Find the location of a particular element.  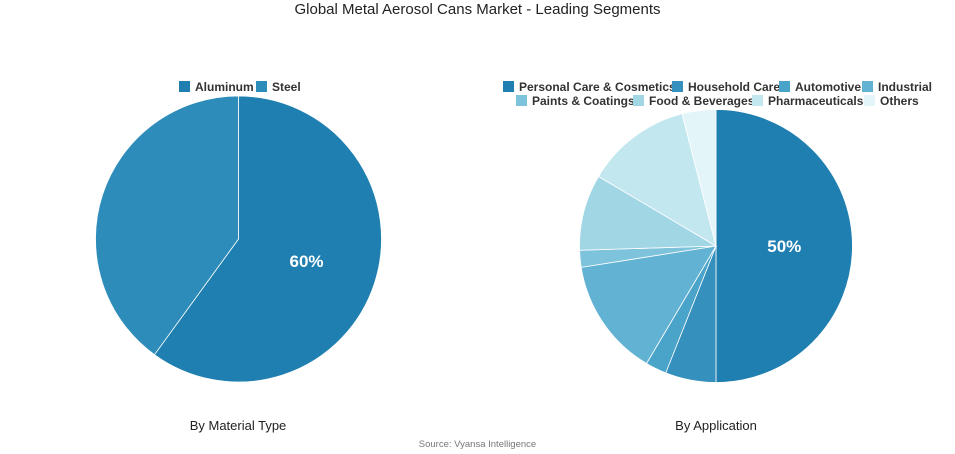

application-pie-labels: 50% is located at coordinates (784, 246).